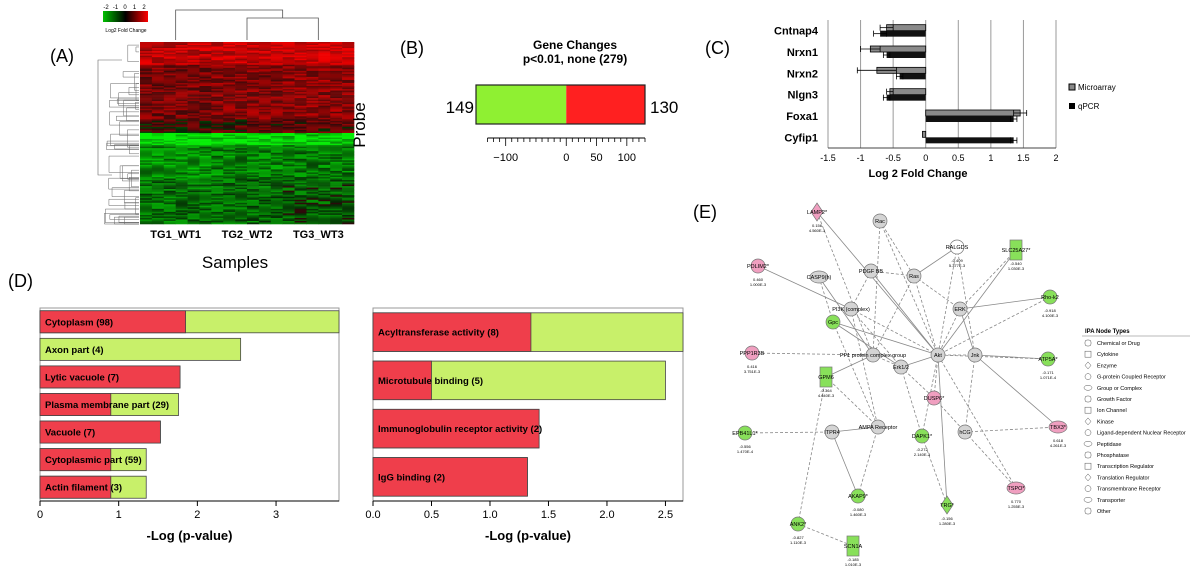  I want to click on d-tick-label: 2.5, so click(665, 515).